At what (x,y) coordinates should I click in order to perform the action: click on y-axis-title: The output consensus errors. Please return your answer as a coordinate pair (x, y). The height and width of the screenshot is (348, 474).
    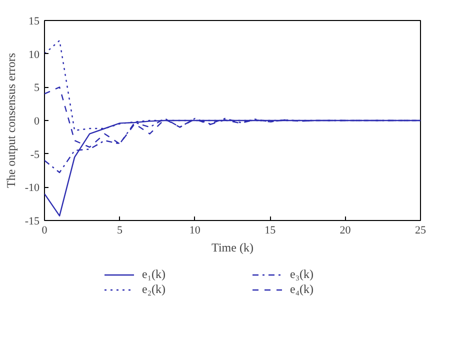
    Looking at the image, I should click on (11, 120).